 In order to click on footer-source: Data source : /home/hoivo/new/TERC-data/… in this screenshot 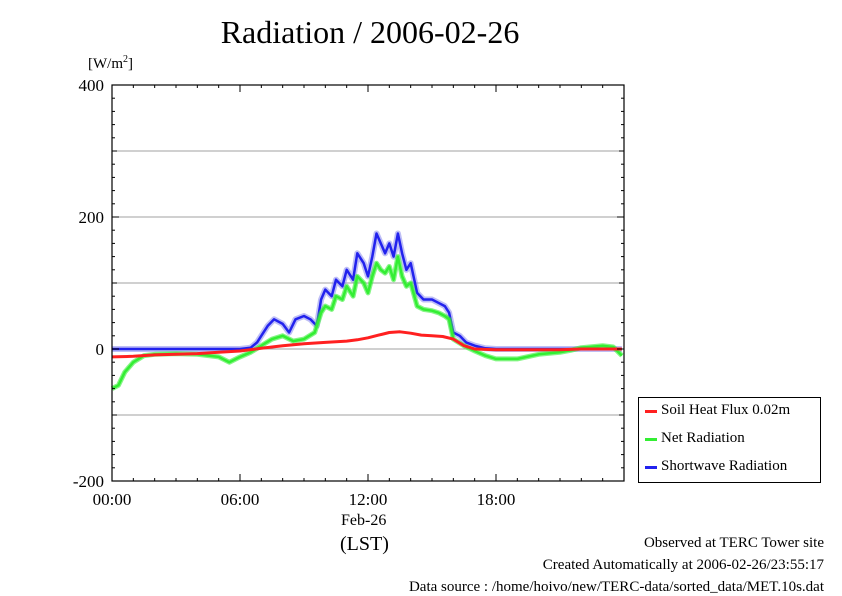, I will do `click(616, 587)`.